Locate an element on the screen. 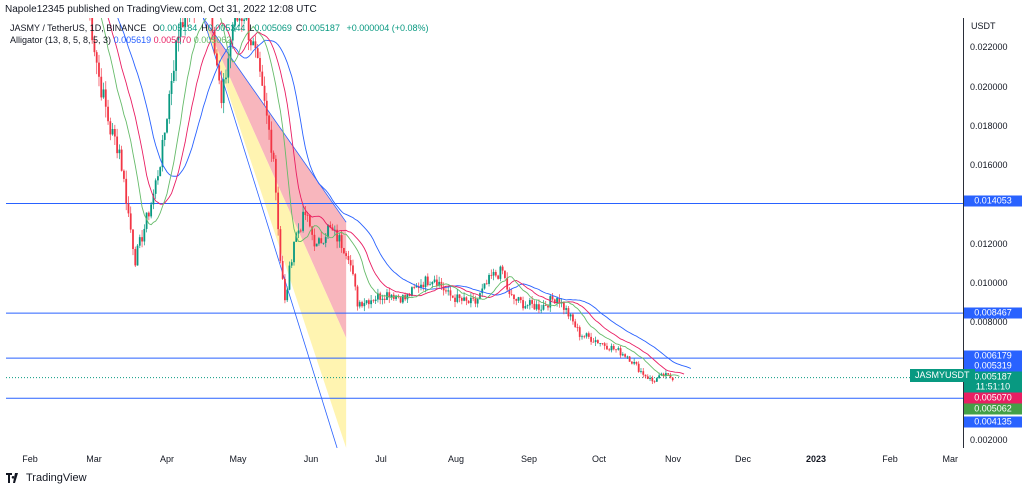 This screenshot has width=1024, height=491. time-tick-label: Oct is located at coordinates (599, 459).